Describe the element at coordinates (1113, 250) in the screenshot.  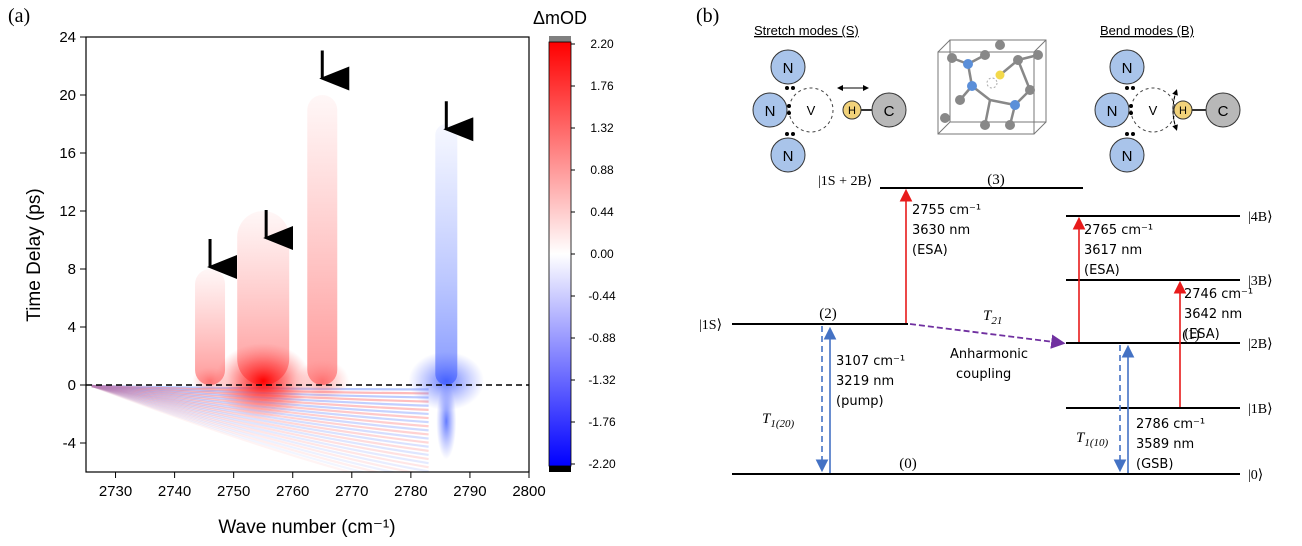
I see `trans-2765-line2: 3617 nm` at that location.